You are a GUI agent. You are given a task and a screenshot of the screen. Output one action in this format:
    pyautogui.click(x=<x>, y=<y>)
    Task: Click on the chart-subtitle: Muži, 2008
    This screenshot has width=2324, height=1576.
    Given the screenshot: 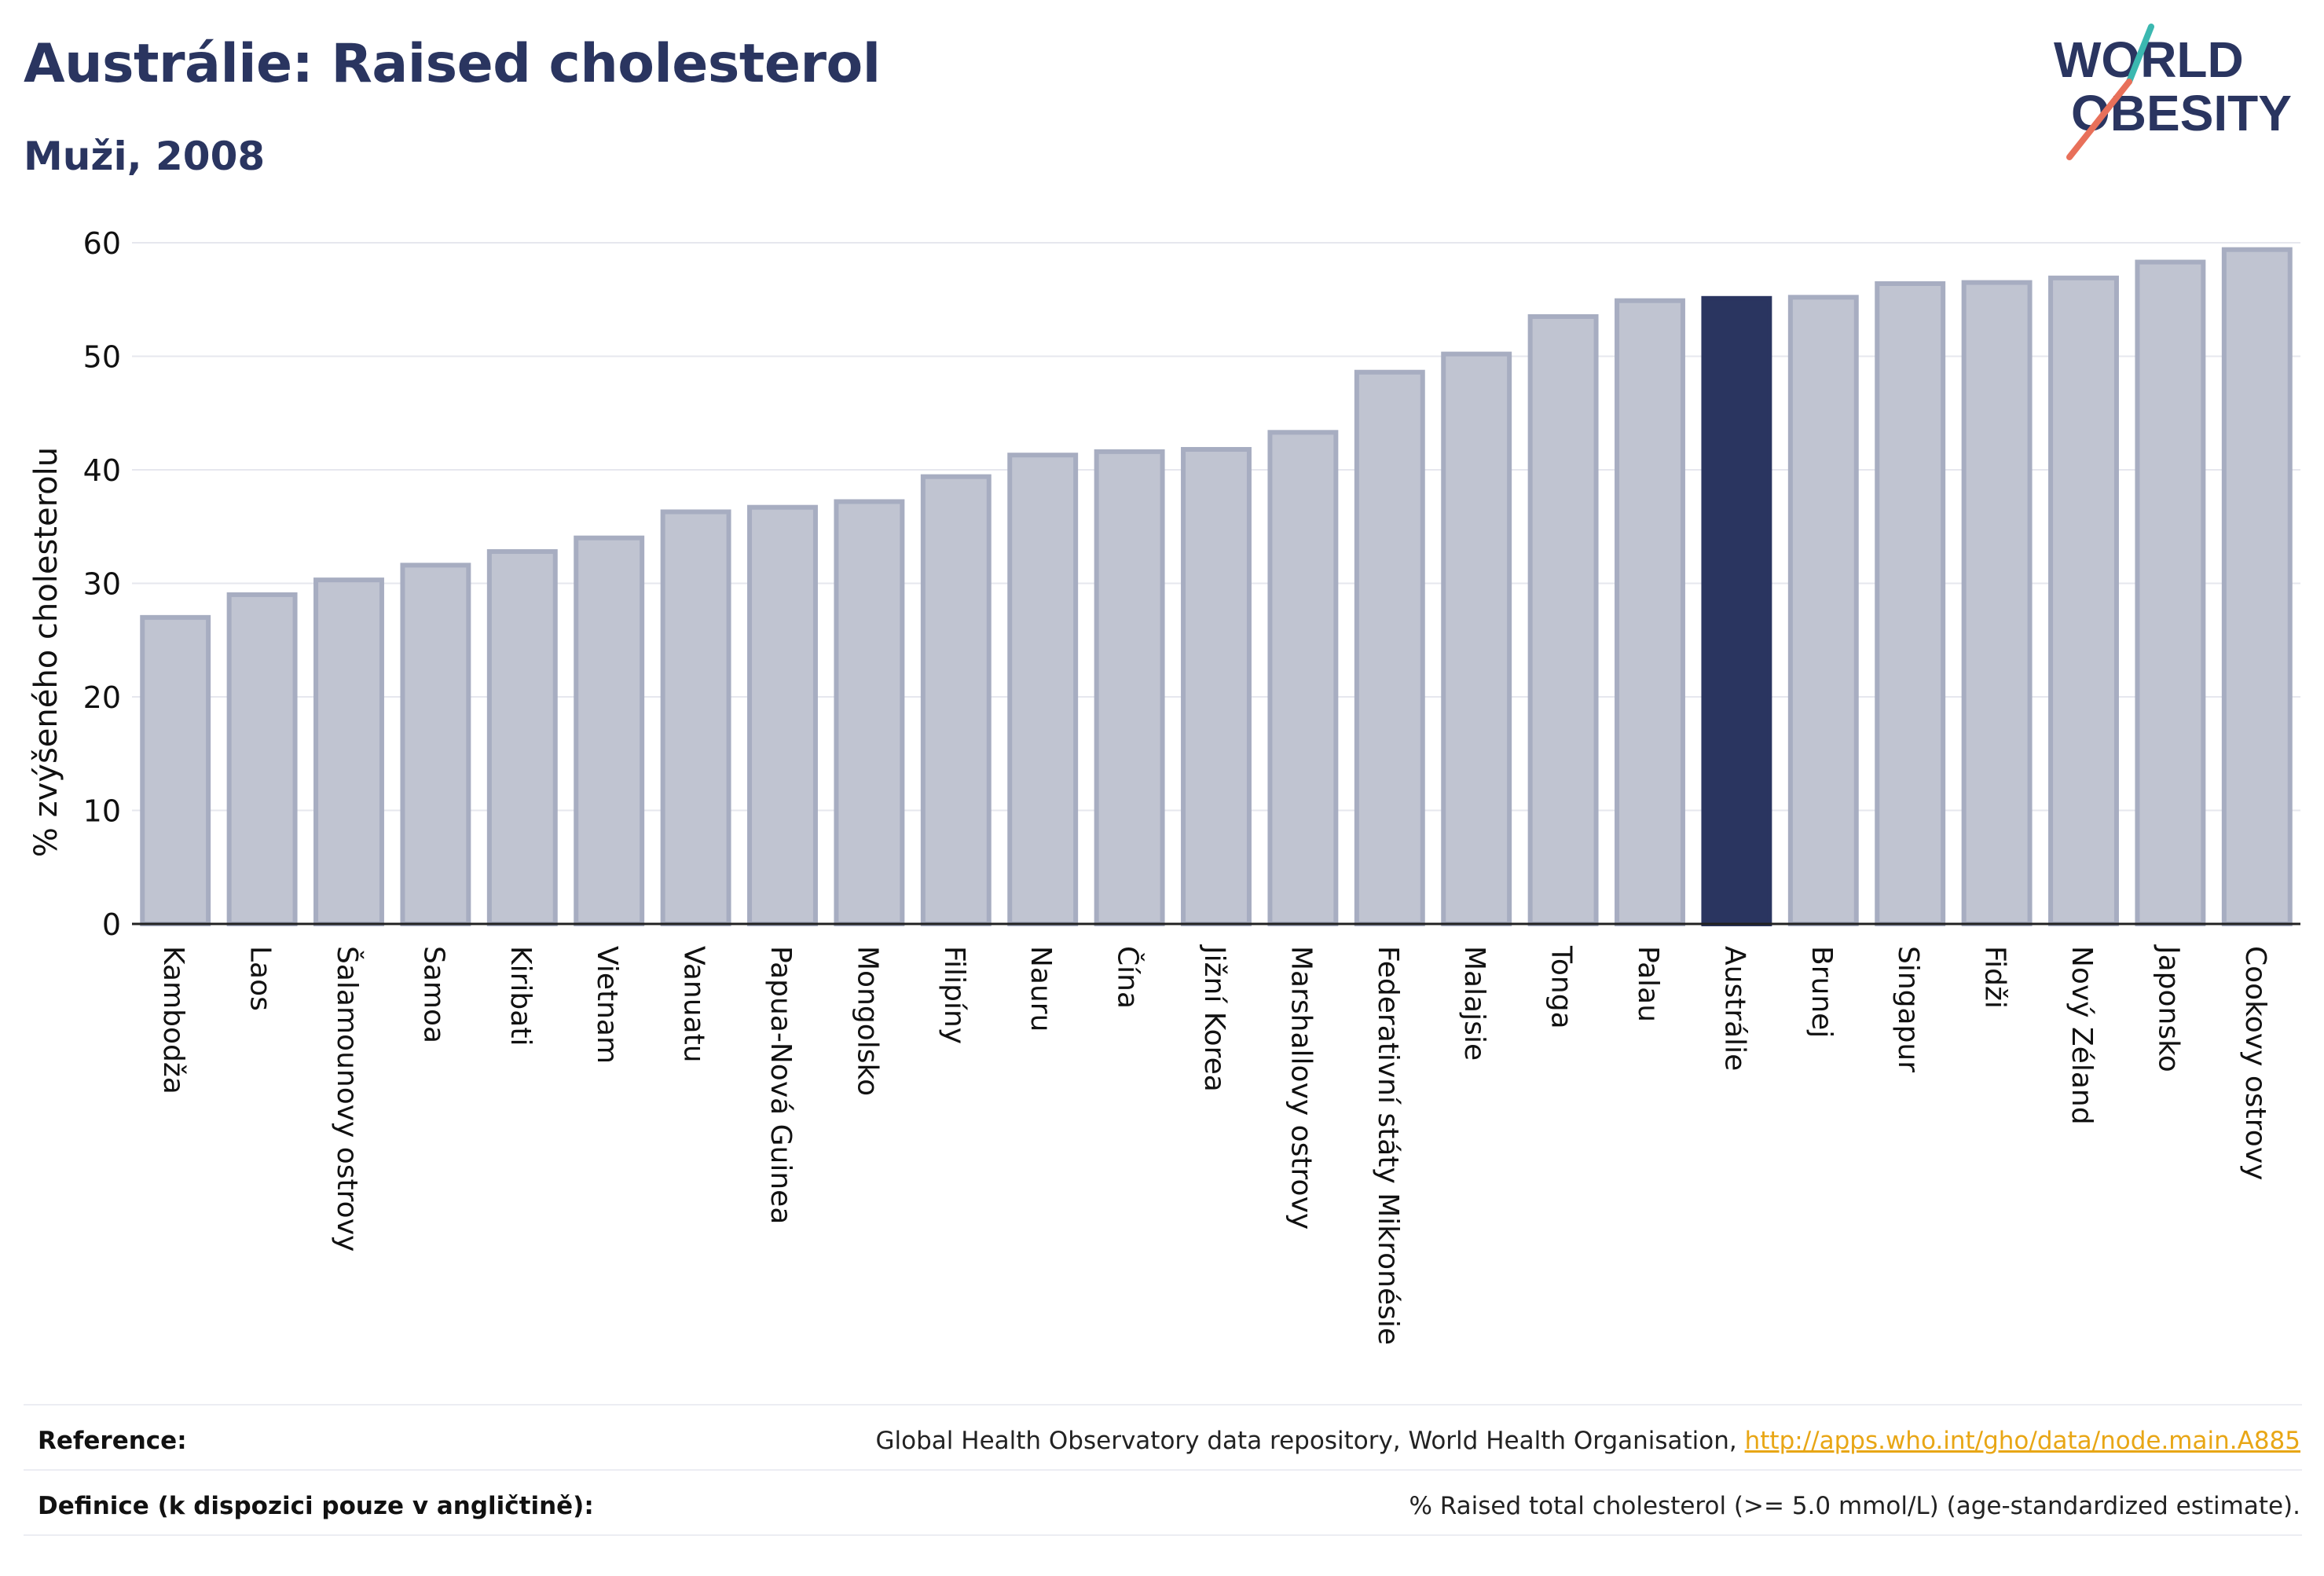 What is the action you would take?
    pyautogui.click(x=145, y=156)
    